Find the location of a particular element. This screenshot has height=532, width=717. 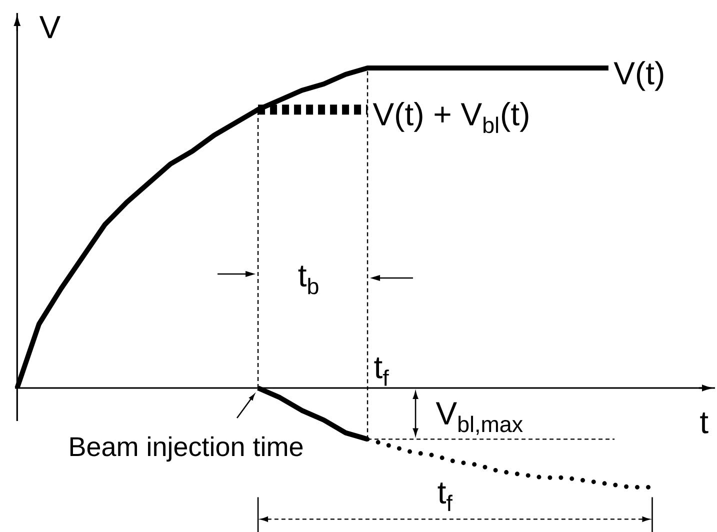

y-axis-title: V is located at coordinates (50, 27).